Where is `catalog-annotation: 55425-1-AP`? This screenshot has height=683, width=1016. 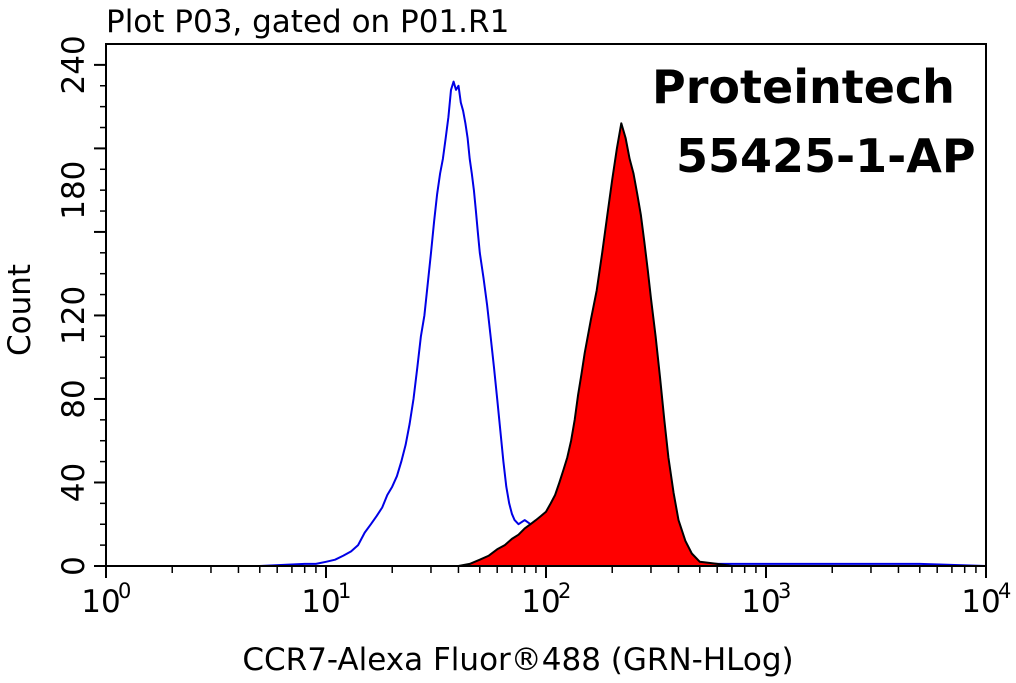 catalog-annotation: 55425-1-AP is located at coordinates (826, 156).